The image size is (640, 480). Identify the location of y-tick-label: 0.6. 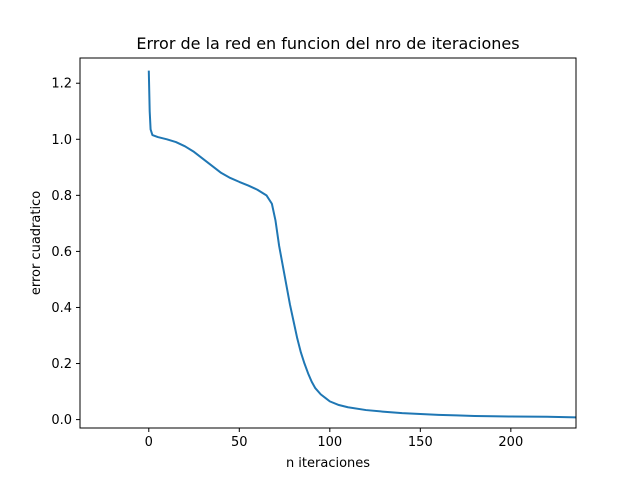
(61, 252).